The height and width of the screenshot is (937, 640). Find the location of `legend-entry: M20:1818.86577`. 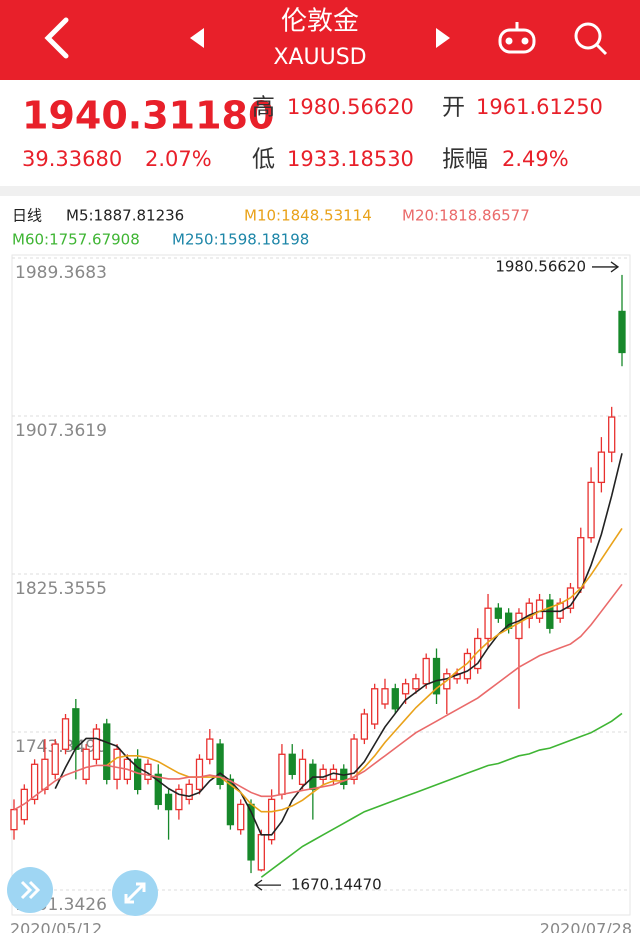

legend-entry: M20:1818.86577 is located at coordinates (466, 216).